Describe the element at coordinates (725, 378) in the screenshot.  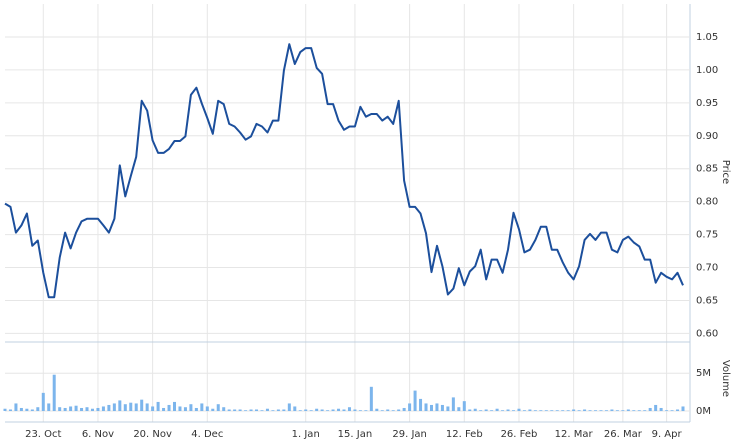
I see `y-axis-title: Volume` at that location.